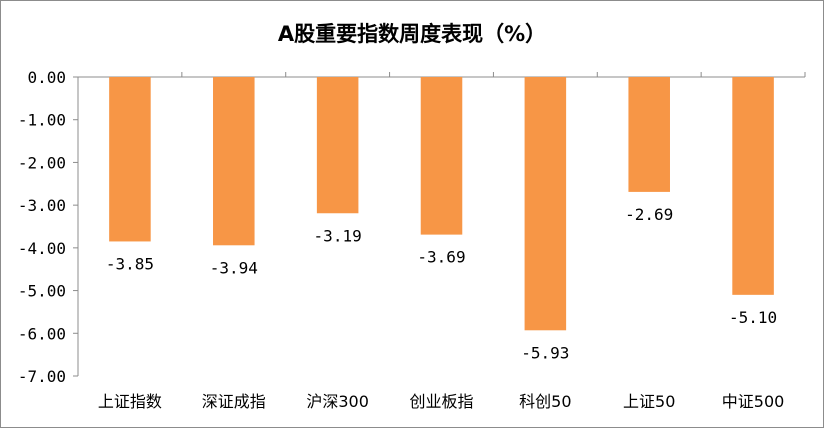 This screenshot has width=824, height=428. Describe the element at coordinates (42, 120) in the screenshot. I see `y-tick-label: -1.00` at that location.